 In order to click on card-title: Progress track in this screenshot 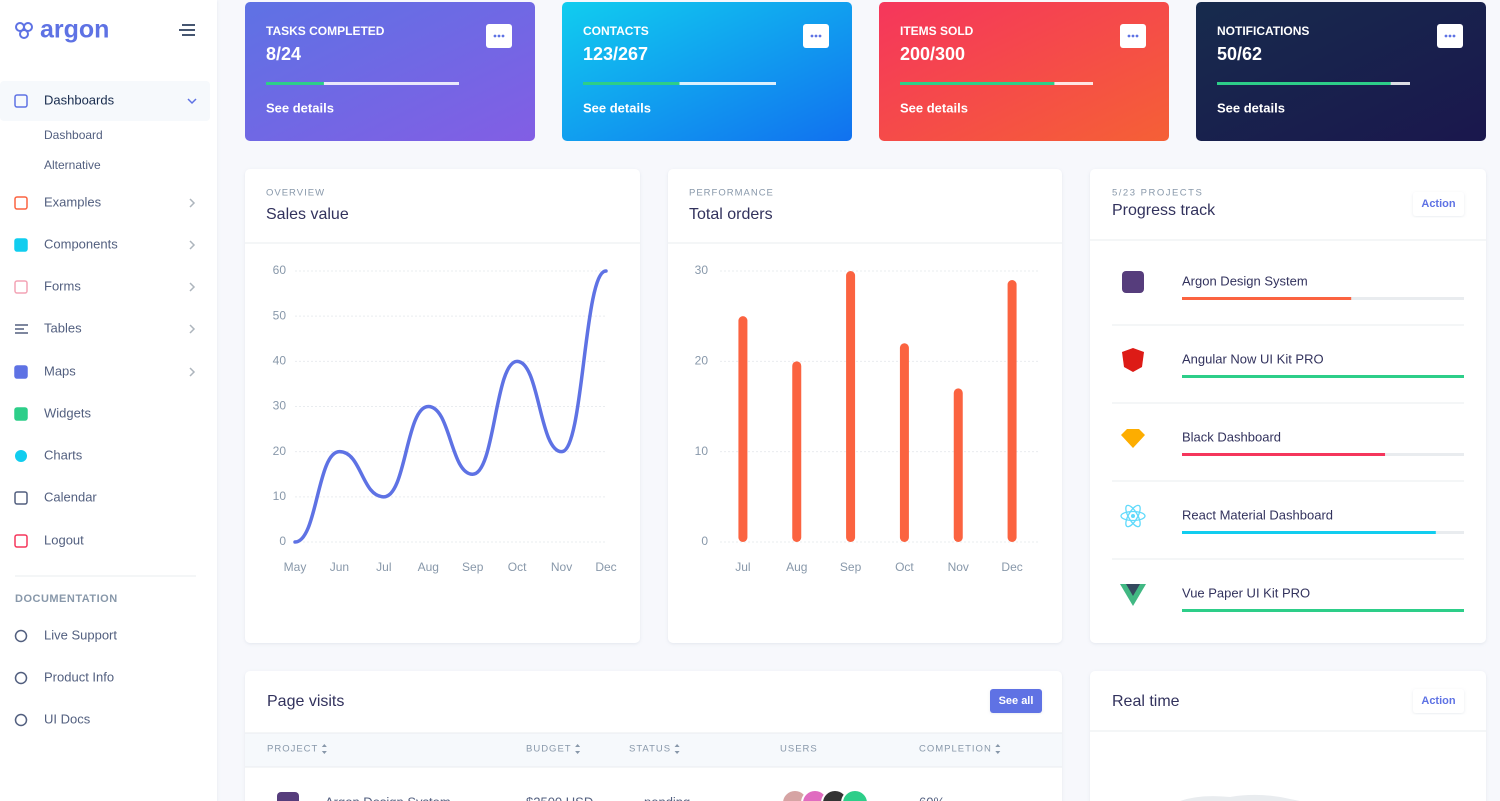, I will do `click(1164, 210)`.